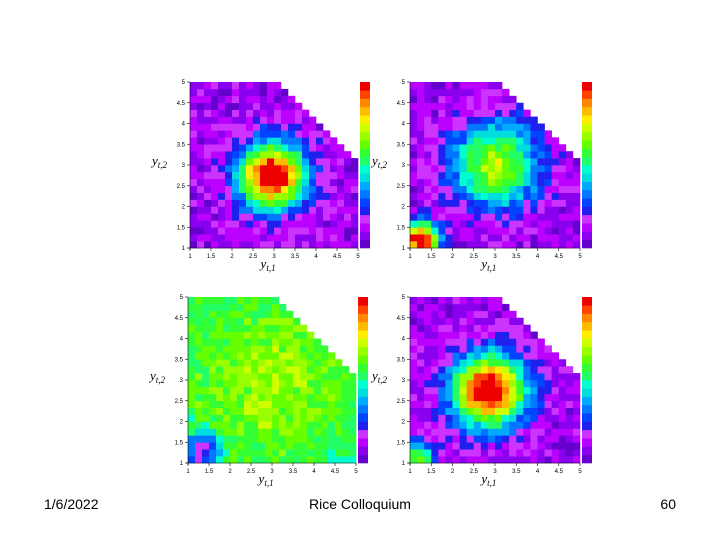 The image size is (720, 540). What do you see at coordinates (404, 298) in the screenshot?
I see `y-tick-label: 5` at bounding box center [404, 298].